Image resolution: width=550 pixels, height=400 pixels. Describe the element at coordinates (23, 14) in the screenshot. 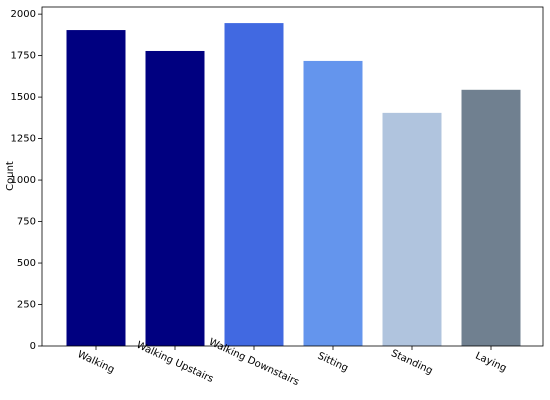

I see `y-tick-label: 2000` at that location.